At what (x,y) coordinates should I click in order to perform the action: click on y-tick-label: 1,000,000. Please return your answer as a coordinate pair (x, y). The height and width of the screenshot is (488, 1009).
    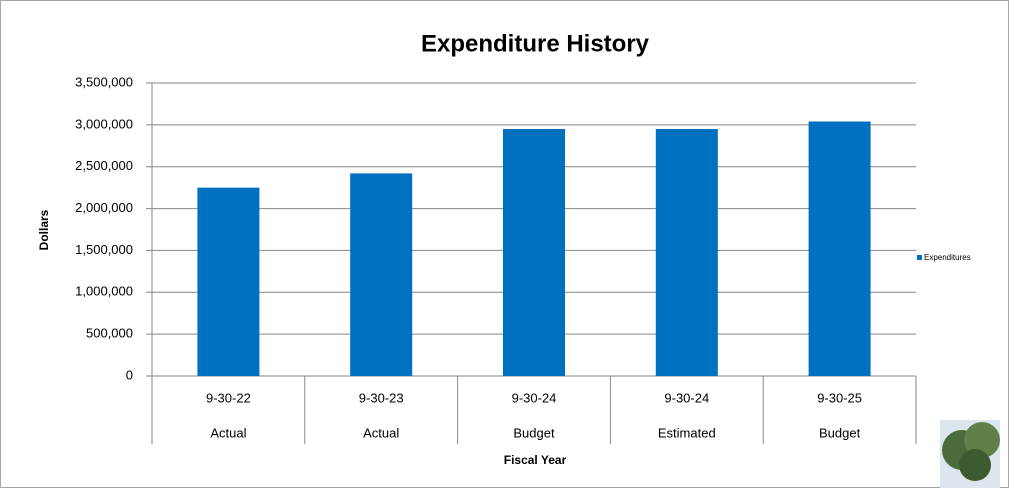
    Looking at the image, I should click on (104, 291).